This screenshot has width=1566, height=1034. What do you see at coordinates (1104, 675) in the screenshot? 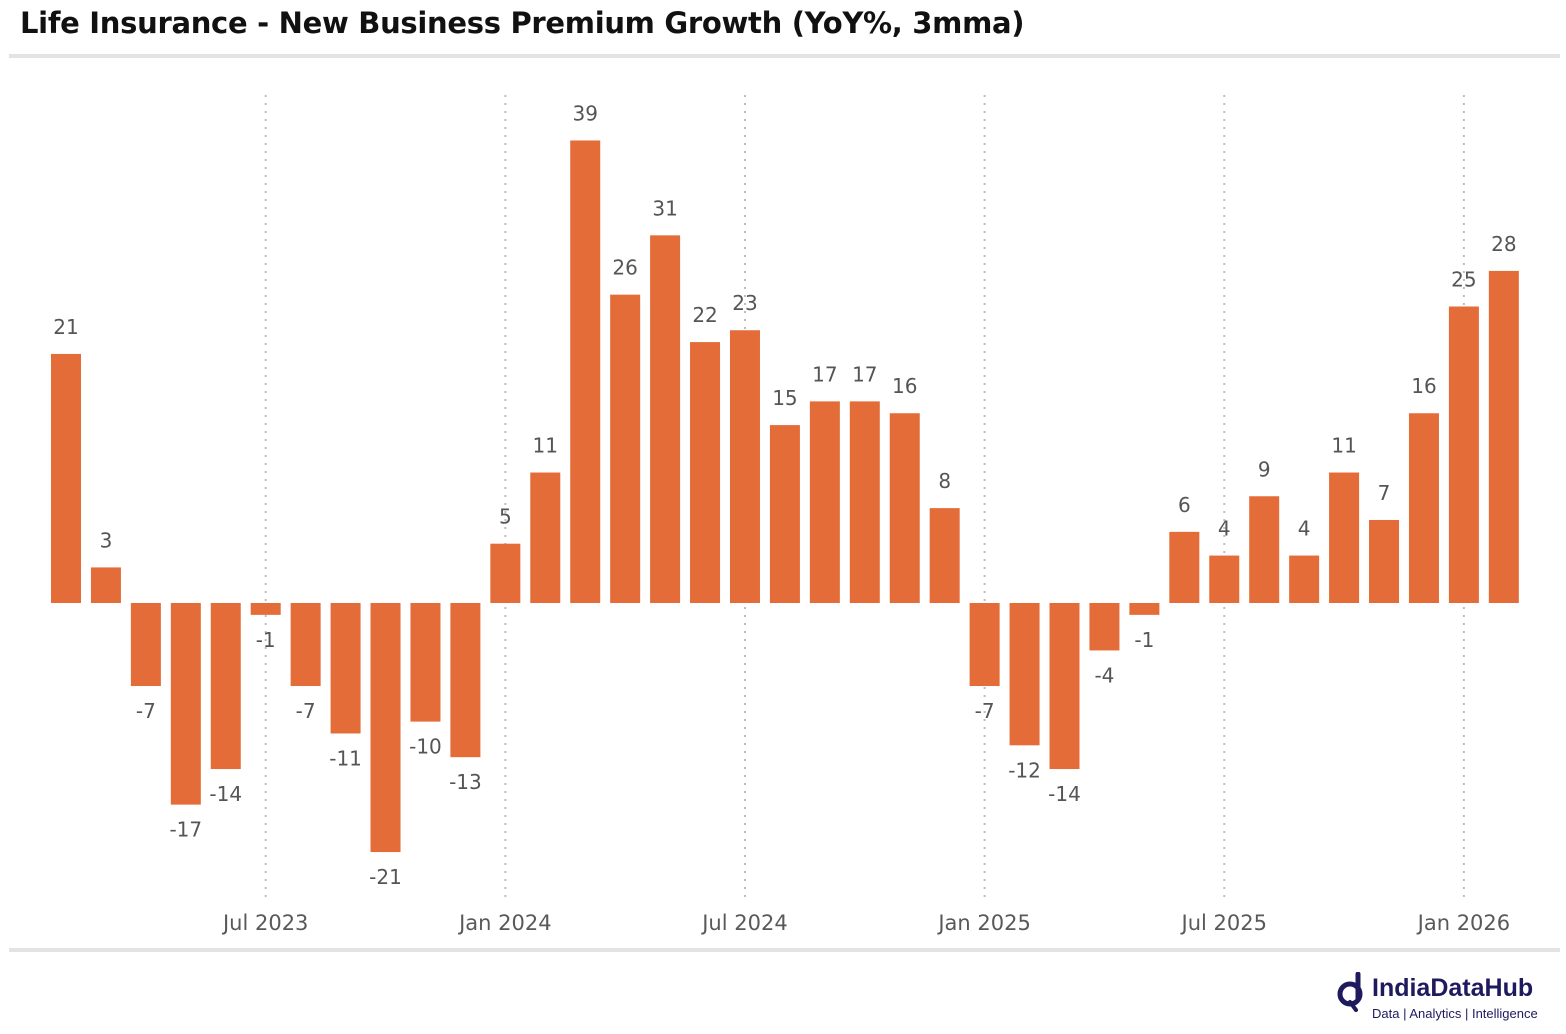
I see `data-label: -4` at bounding box center [1104, 675].